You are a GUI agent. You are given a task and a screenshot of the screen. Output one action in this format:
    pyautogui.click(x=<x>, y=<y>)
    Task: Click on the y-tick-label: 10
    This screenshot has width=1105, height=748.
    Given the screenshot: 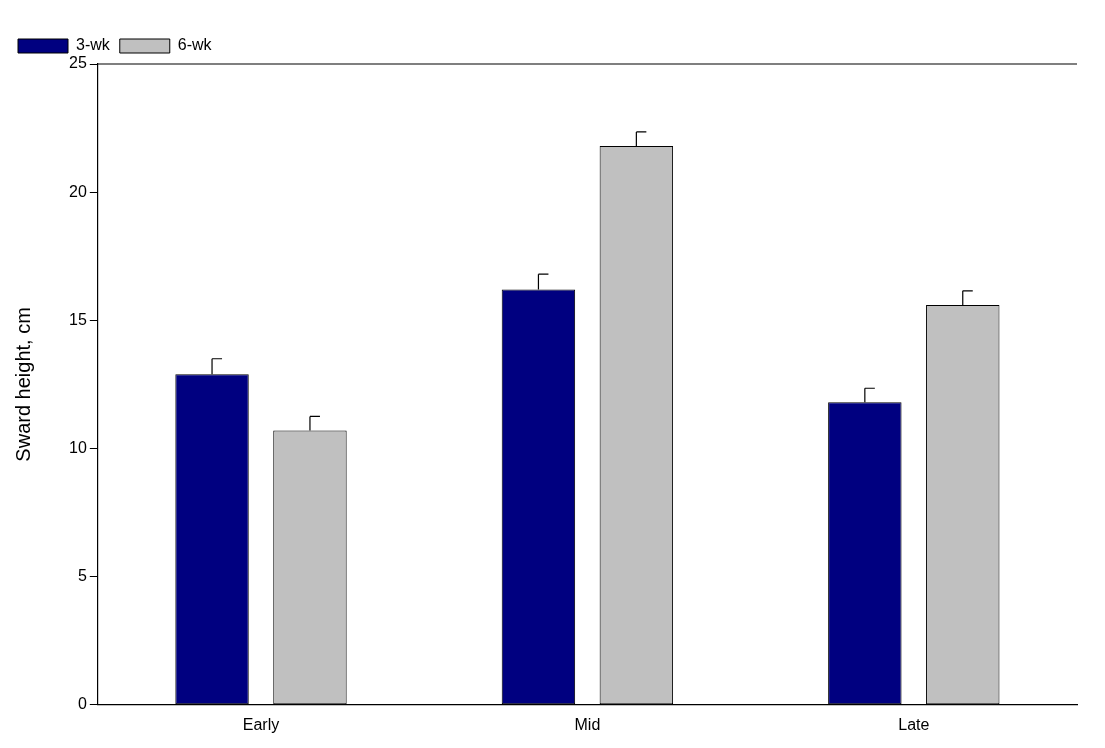 What is the action you would take?
    pyautogui.click(x=78, y=447)
    